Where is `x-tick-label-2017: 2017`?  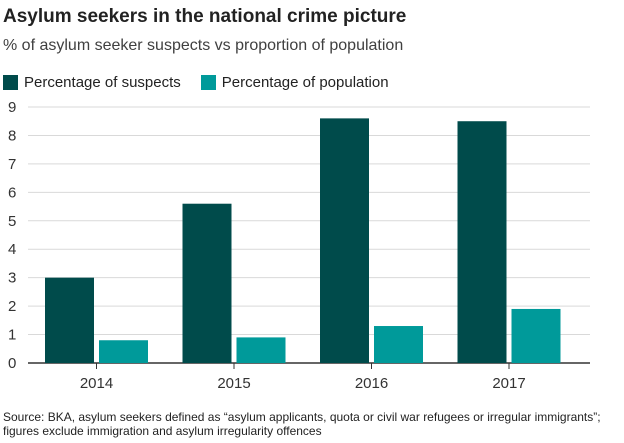 x-tick-label-2017: 2017 is located at coordinates (508, 383).